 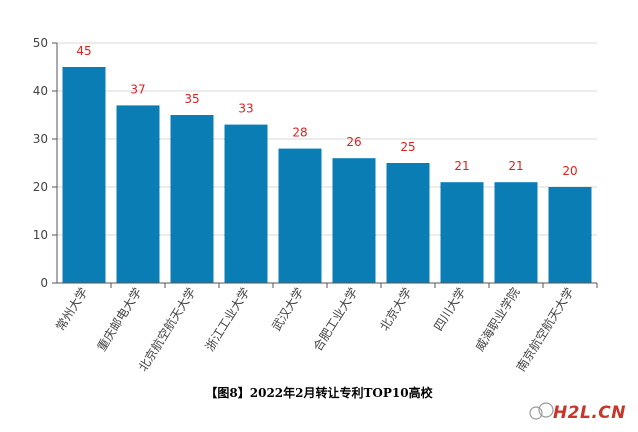 What do you see at coordinates (245, 109) in the screenshot?
I see `data-label: 33` at bounding box center [245, 109].